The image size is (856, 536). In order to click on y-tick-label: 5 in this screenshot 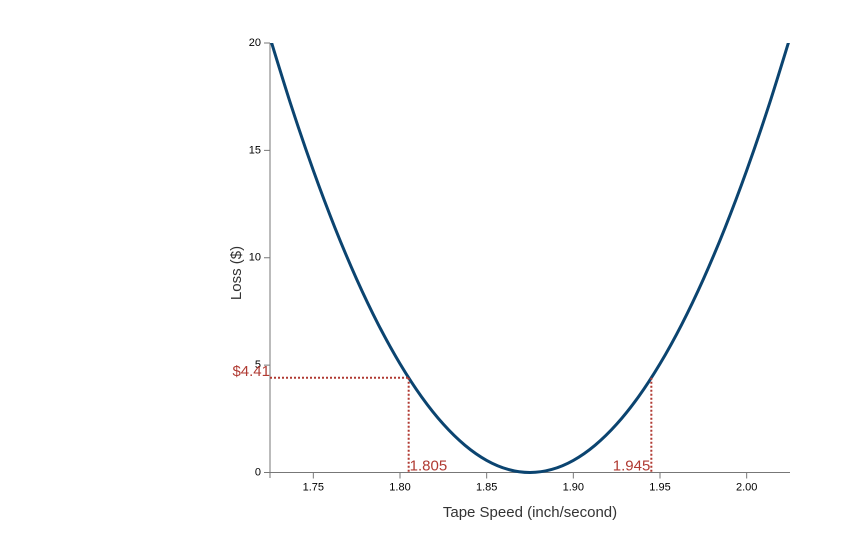, I will do `click(258, 365)`.